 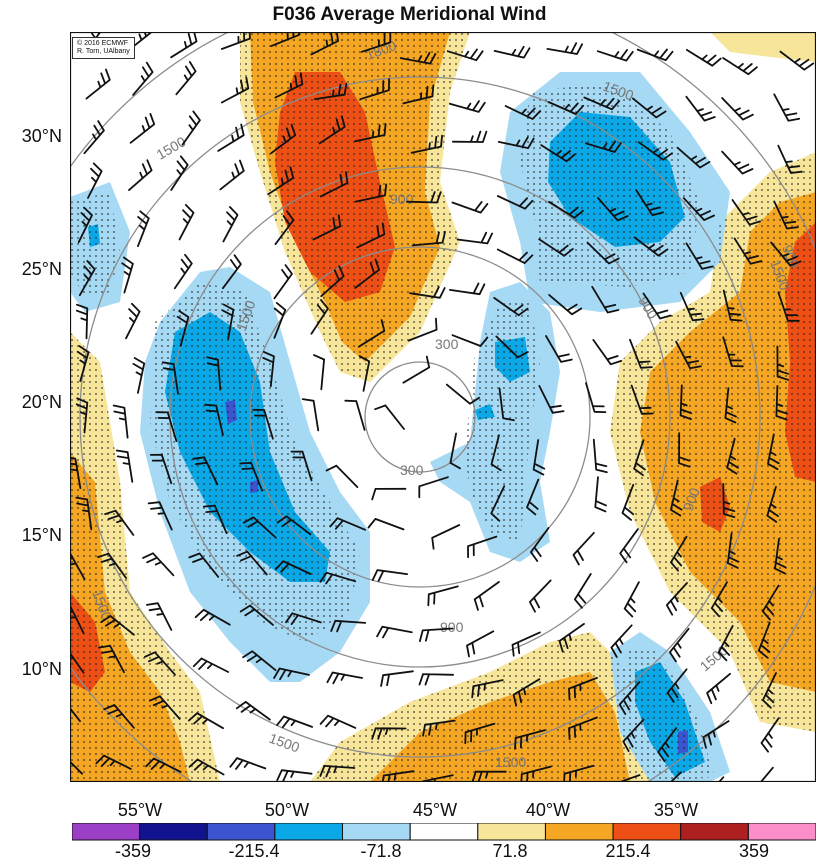 What do you see at coordinates (103, 51) in the screenshot?
I see `credit-line-2: R. Torn, UAlbany` at bounding box center [103, 51].